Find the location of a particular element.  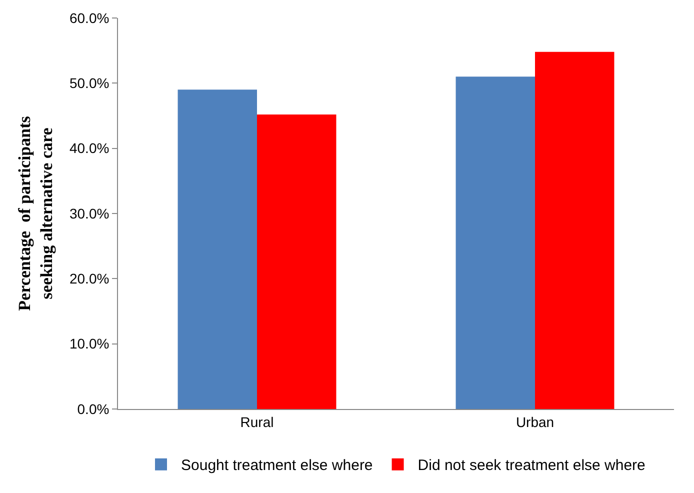

y-tick-label: 20.0% is located at coordinates (89, 278).